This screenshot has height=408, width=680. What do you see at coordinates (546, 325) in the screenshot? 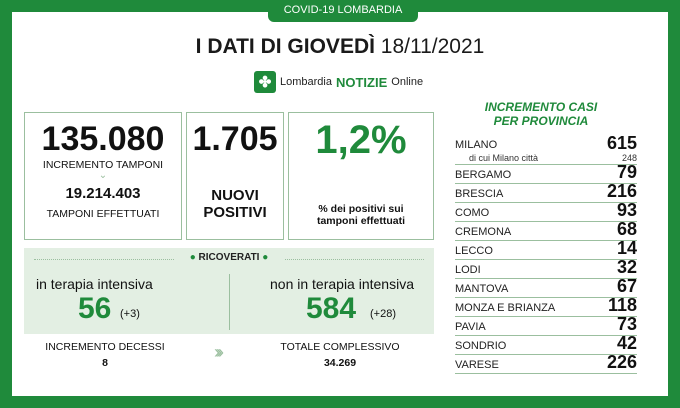
I see `province-row: PAVIA 73` at bounding box center [546, 325].